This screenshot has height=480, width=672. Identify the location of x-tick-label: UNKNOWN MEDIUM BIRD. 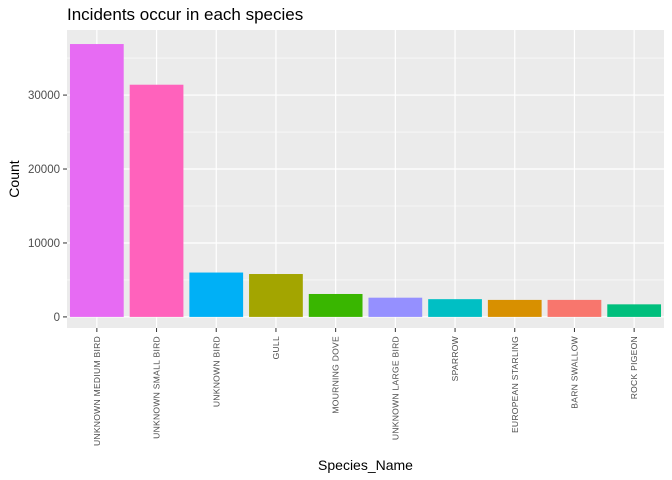
(97, 391).